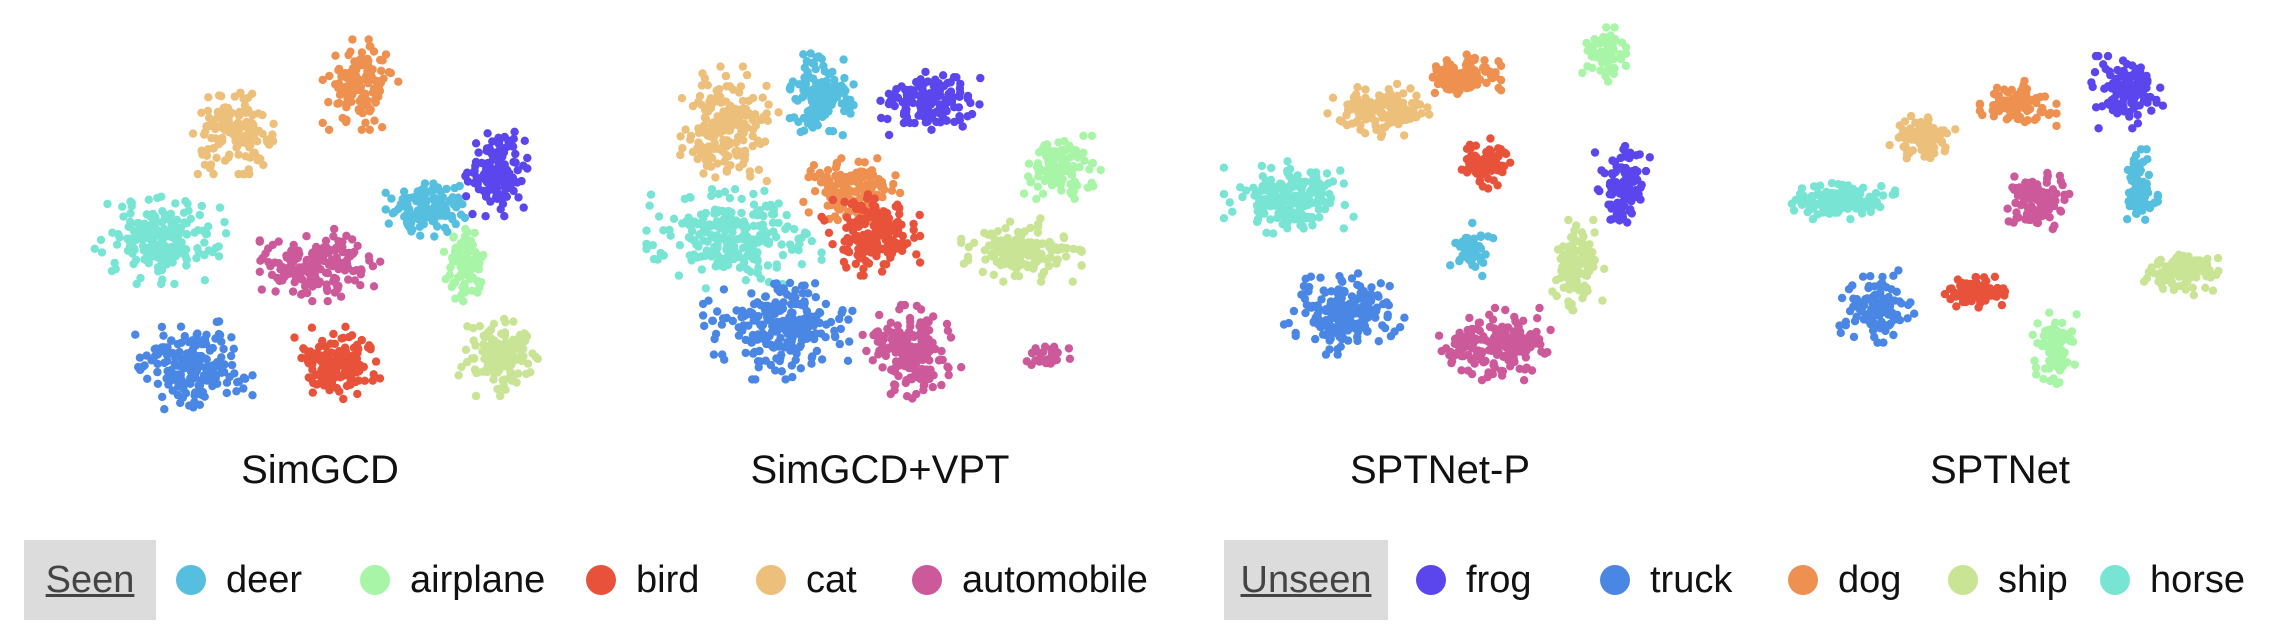 This screenshot has width=2276, height=630. I want to click on cluster-bird, so click(1486, 163).